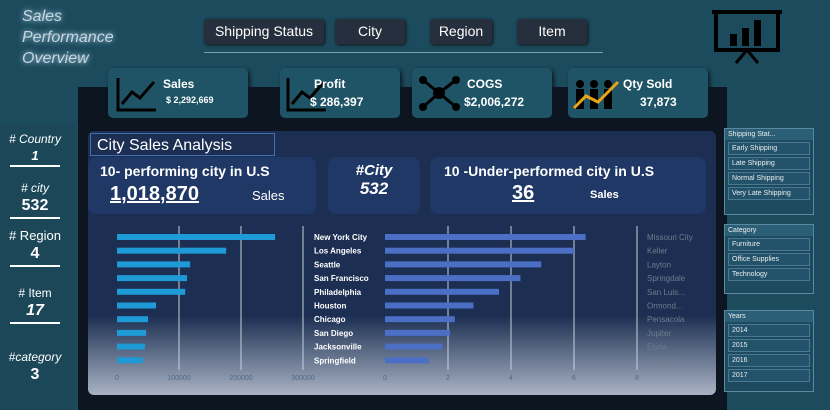  What do you see at coordinates (769, 274) in the screenshot?
I see `slicer-item: Technology` at bounding box center [769, 274].